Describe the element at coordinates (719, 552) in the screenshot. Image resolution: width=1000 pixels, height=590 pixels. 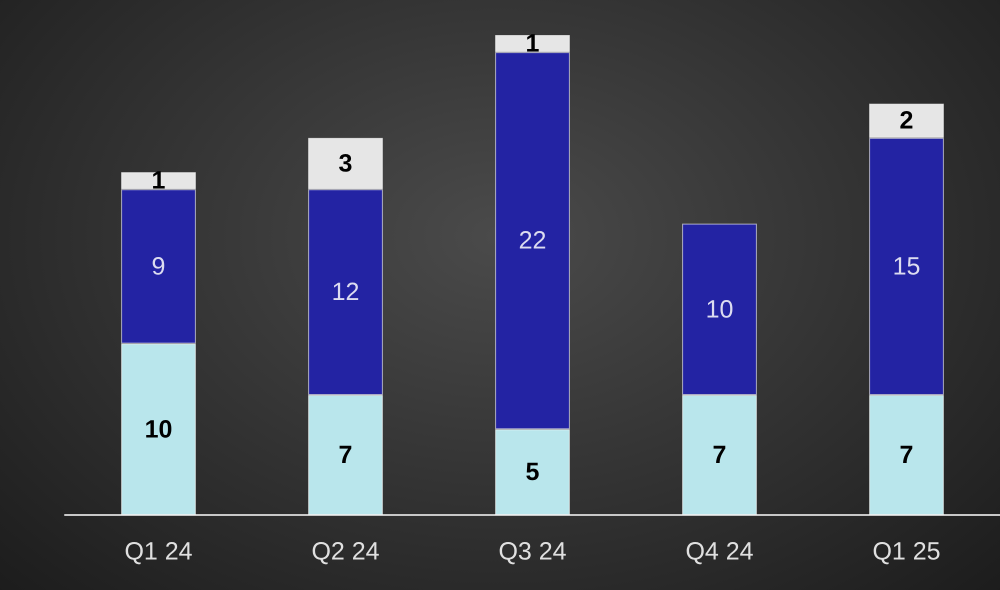
I see `x-tick-label: Q4 24` at that location.